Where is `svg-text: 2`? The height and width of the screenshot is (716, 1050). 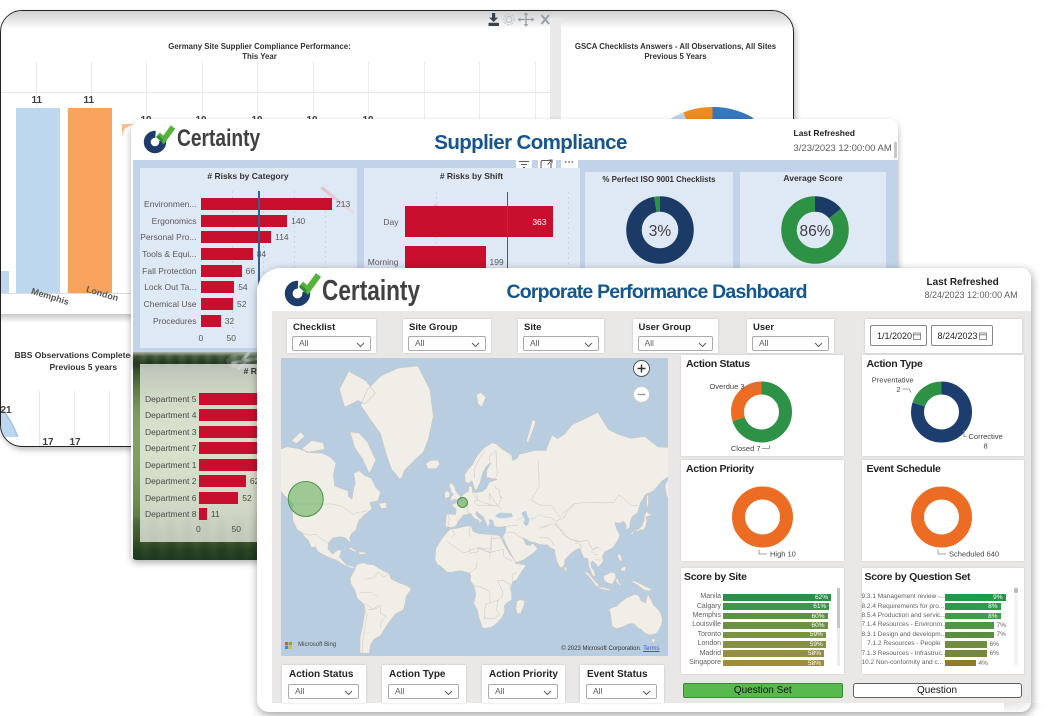 svg-text: 2 is located at coordinates (898, 389).